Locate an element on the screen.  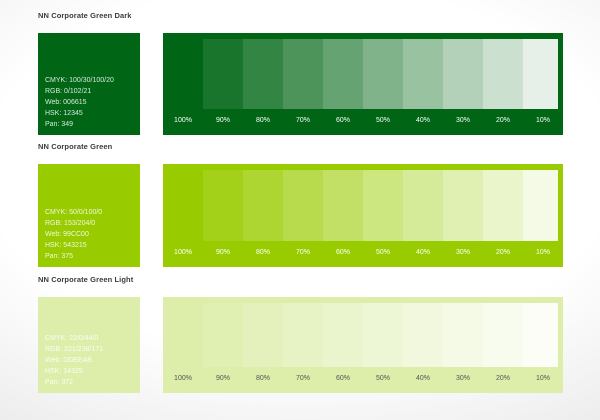
pan-value: Pan: 375 is located at coordinates (59, 256).